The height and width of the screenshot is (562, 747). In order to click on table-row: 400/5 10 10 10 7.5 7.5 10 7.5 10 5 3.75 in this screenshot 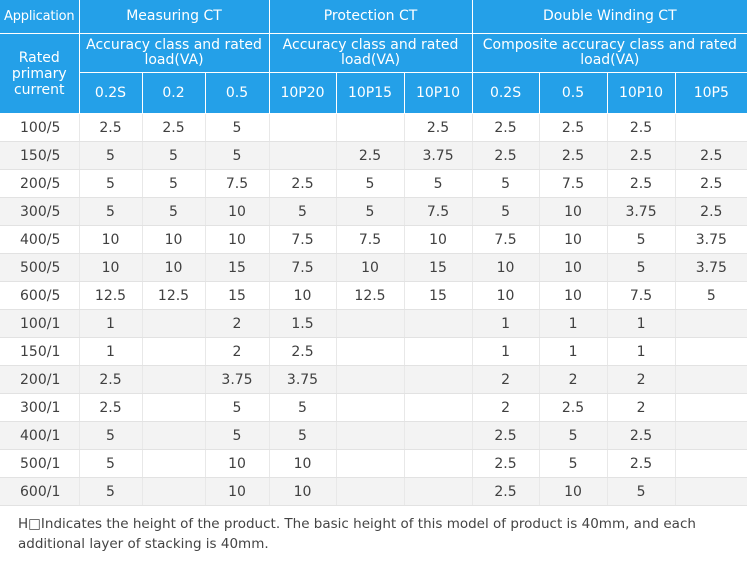, I will do `click(373, 239)`.